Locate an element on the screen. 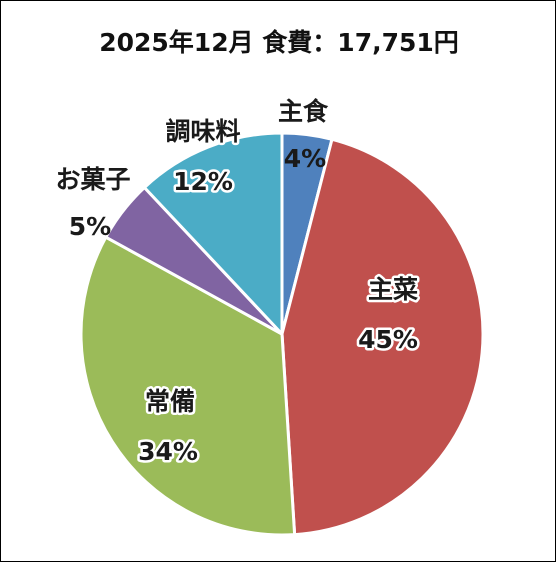 This screenshot has width=556, height=562. slice-percent-1: 4% is located at coordinates (305, 158).